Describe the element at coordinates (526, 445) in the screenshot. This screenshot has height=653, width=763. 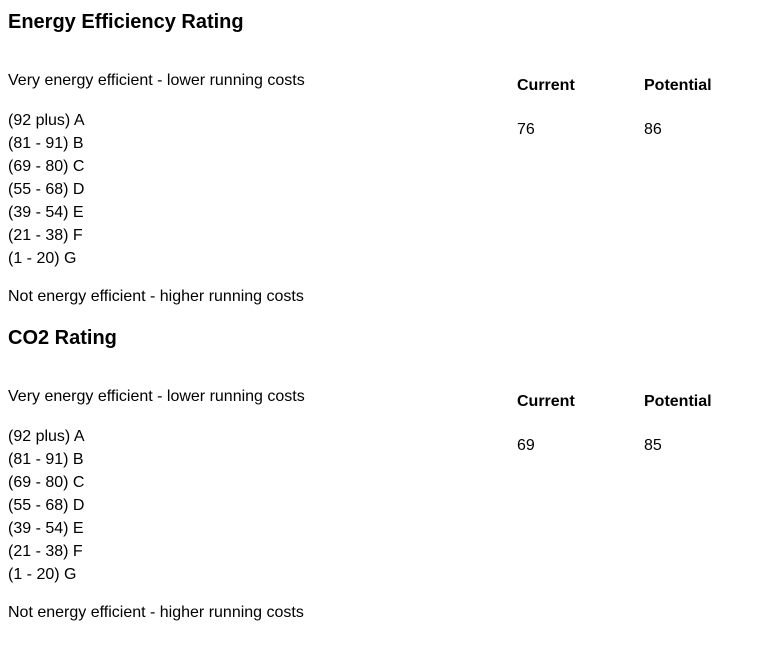
I see `current-rating-value: 69` at that location.